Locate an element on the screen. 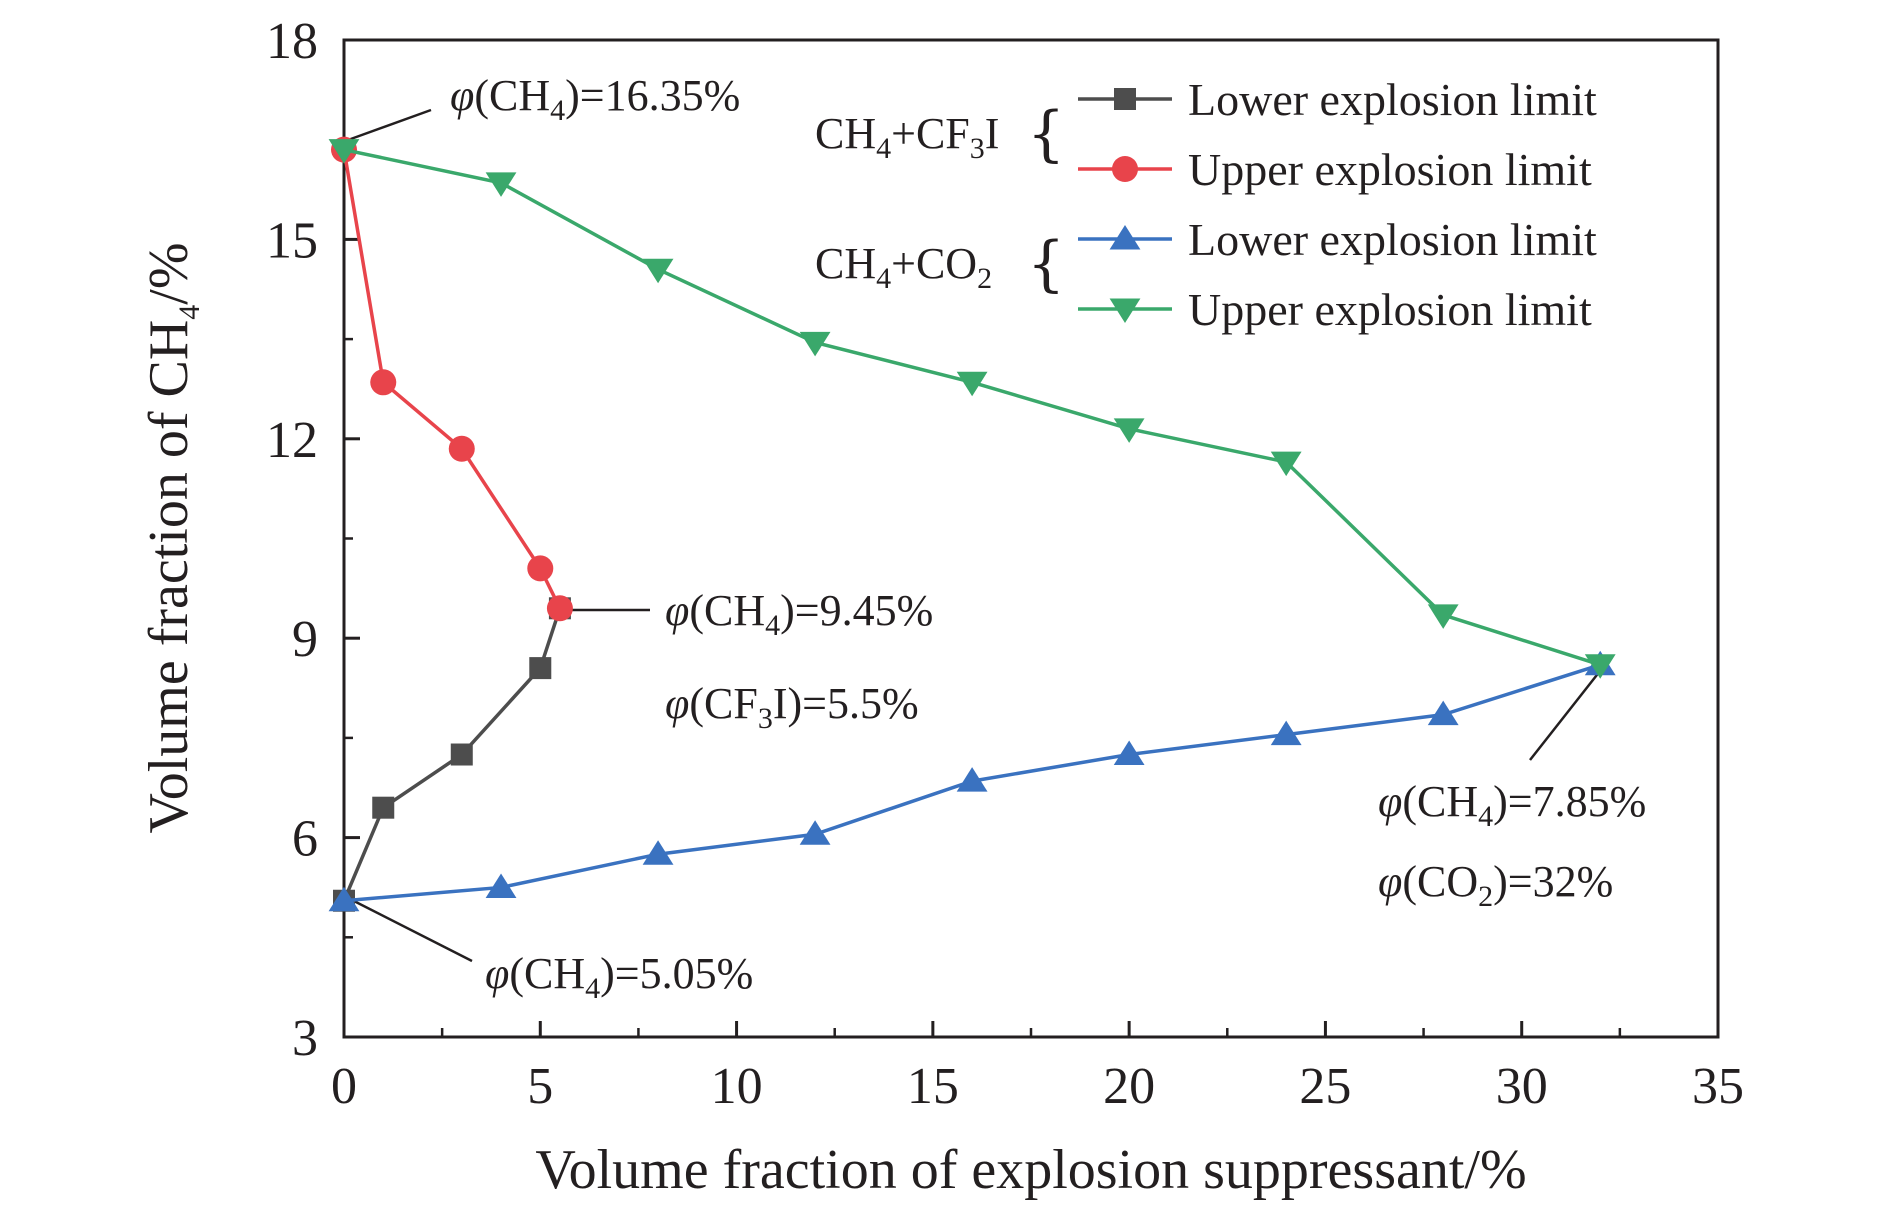  y-tick-label: 6 is located at coordinates (305, 839).